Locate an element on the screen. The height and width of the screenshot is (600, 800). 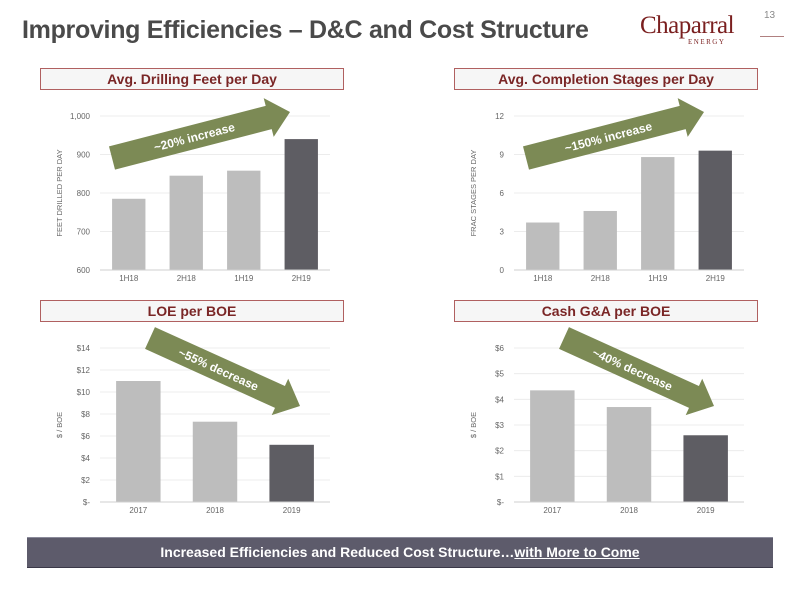
y-tick-label: 12 is located at coordinates (499, 116).